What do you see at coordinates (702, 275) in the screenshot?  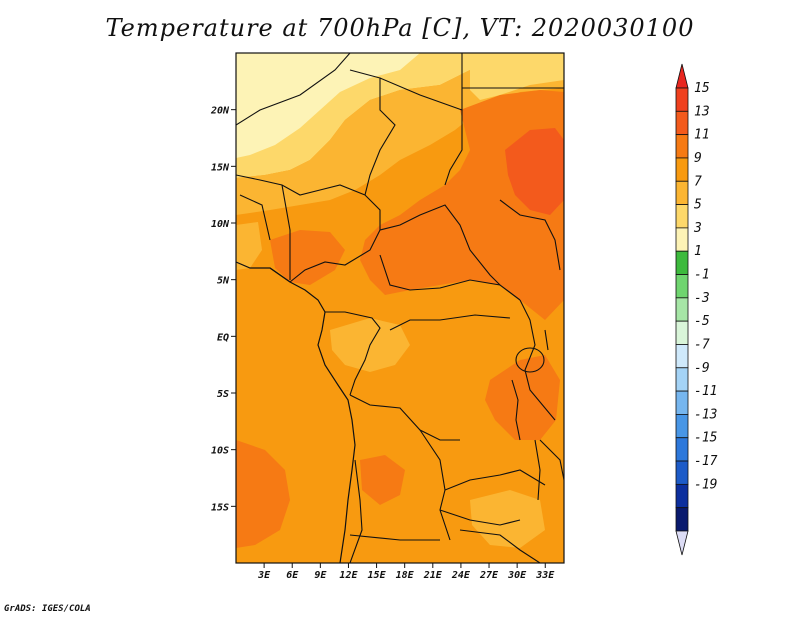 I see `colorbar-label-8: -1` at bounding box center [702, 275].